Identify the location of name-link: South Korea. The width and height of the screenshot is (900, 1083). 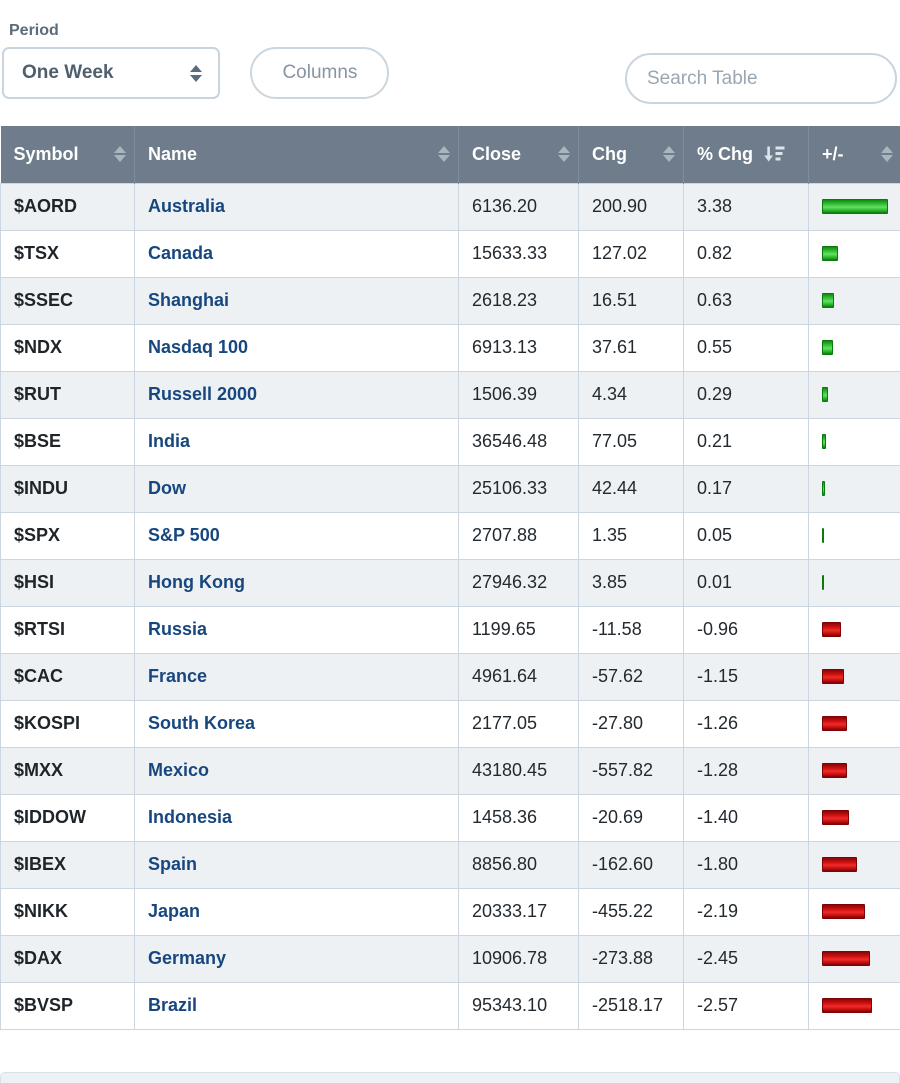
(202, 723).